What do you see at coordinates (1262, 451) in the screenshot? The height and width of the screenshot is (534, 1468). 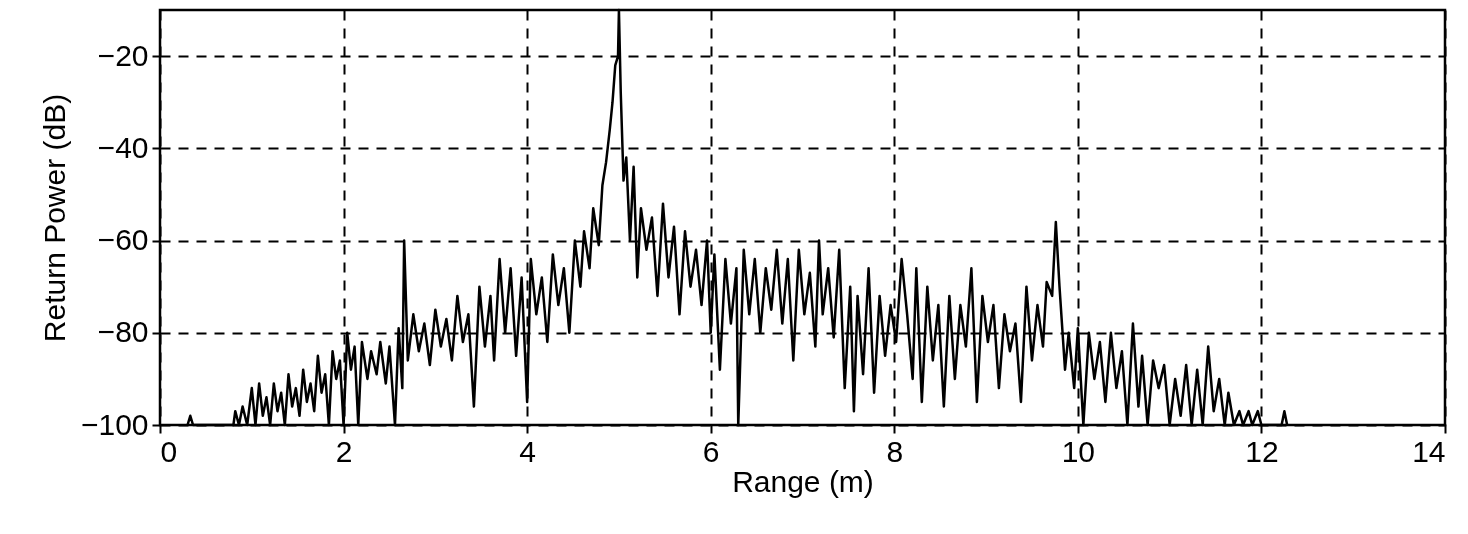 I see `x-tick-label: 12` at bounding box center [1262, 451].